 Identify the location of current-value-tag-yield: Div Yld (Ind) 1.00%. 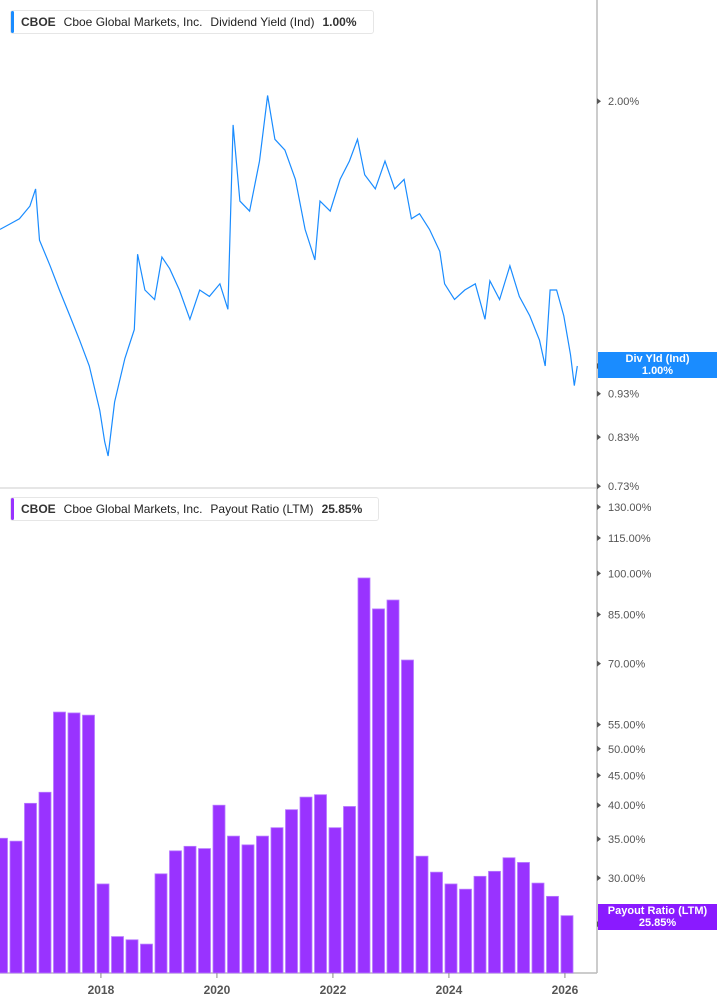
(657, 365).